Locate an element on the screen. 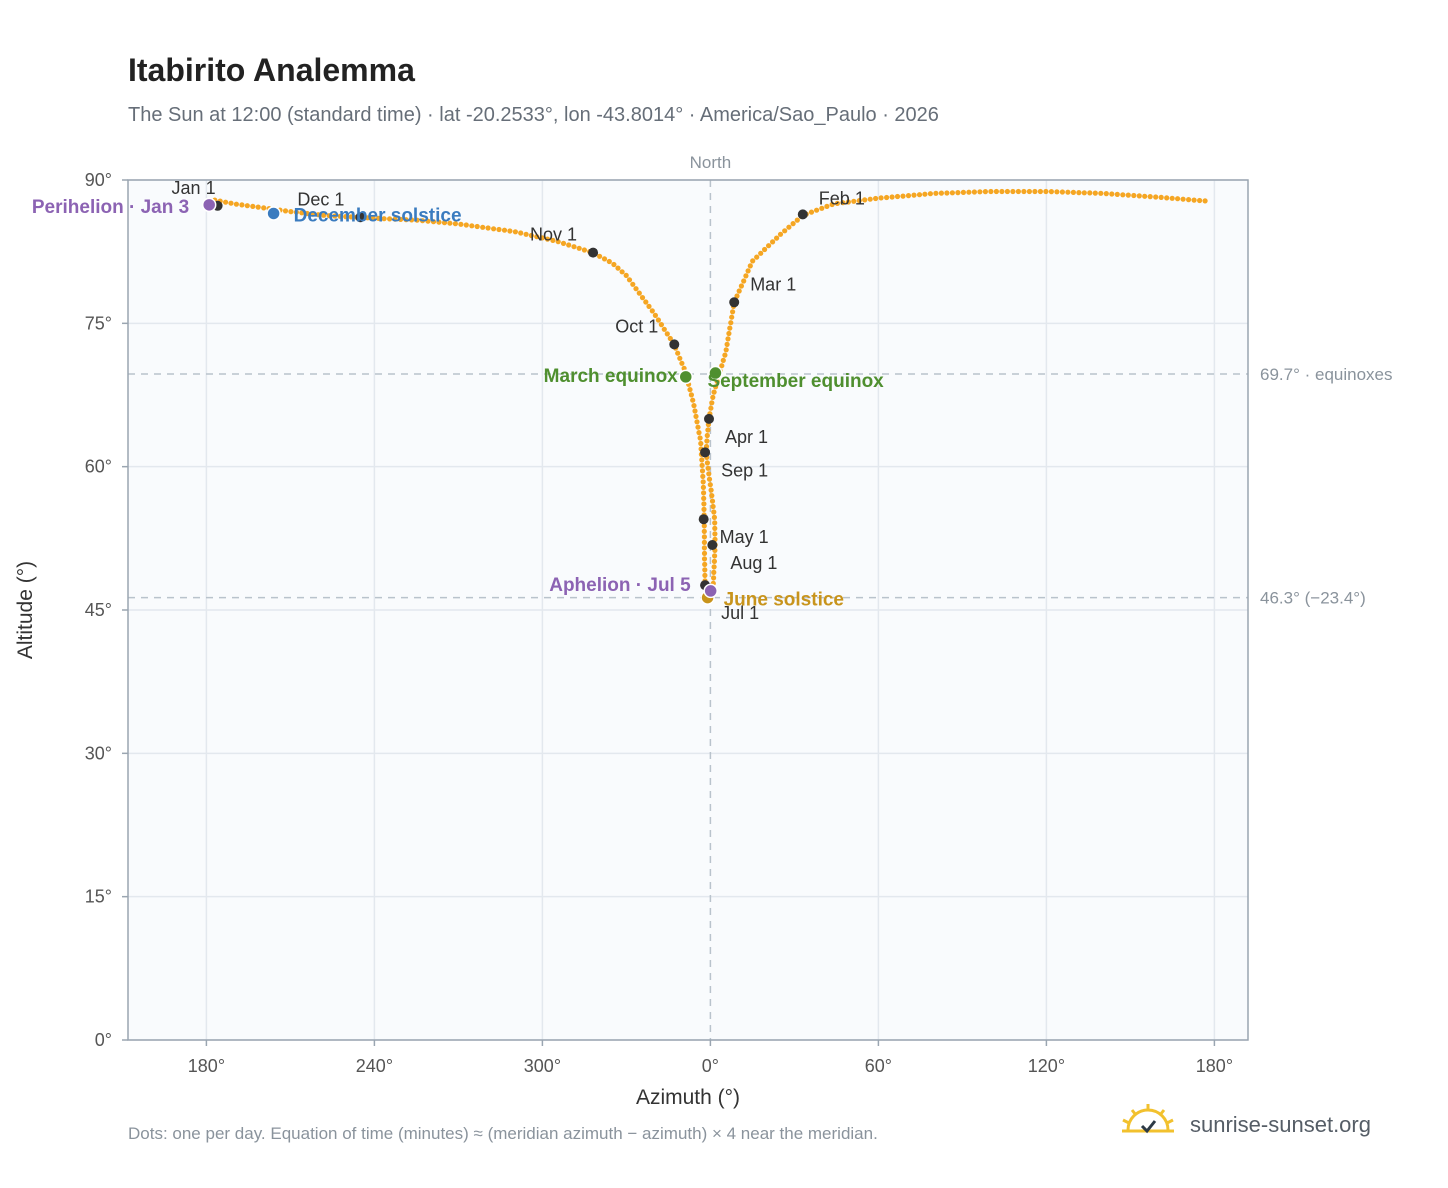  month-label: Aug 1 is located at coordinates (753, 563).